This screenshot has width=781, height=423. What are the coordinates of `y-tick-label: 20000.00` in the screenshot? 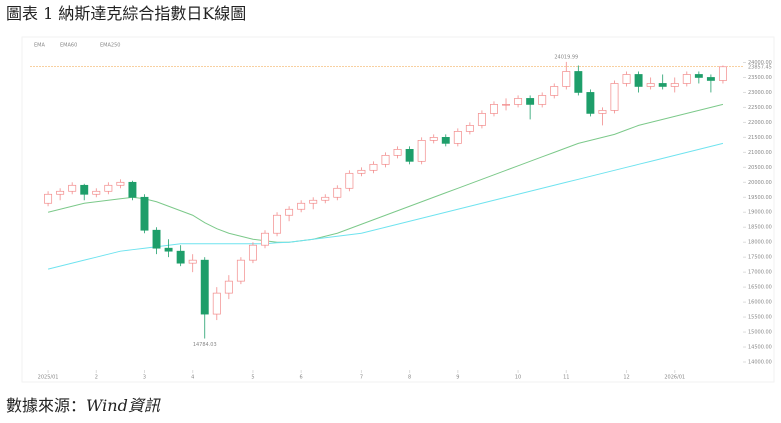 It's located at (760, 183).